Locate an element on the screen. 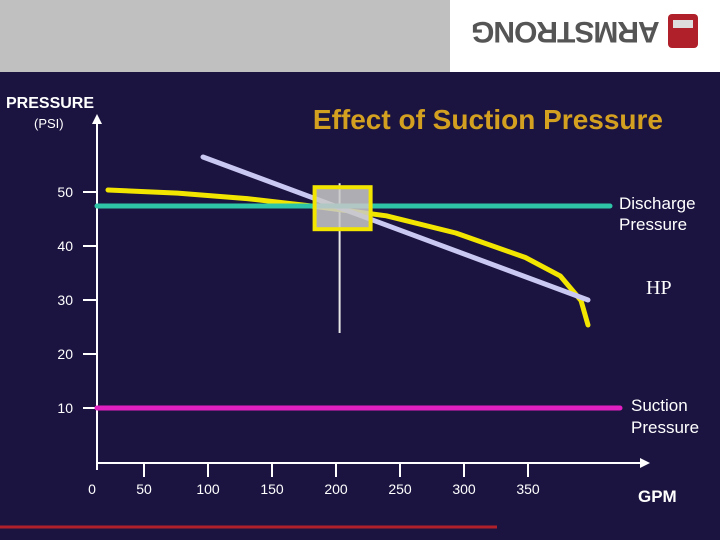  y-tick-label-40: 40 is located at coordinates (65, 246).